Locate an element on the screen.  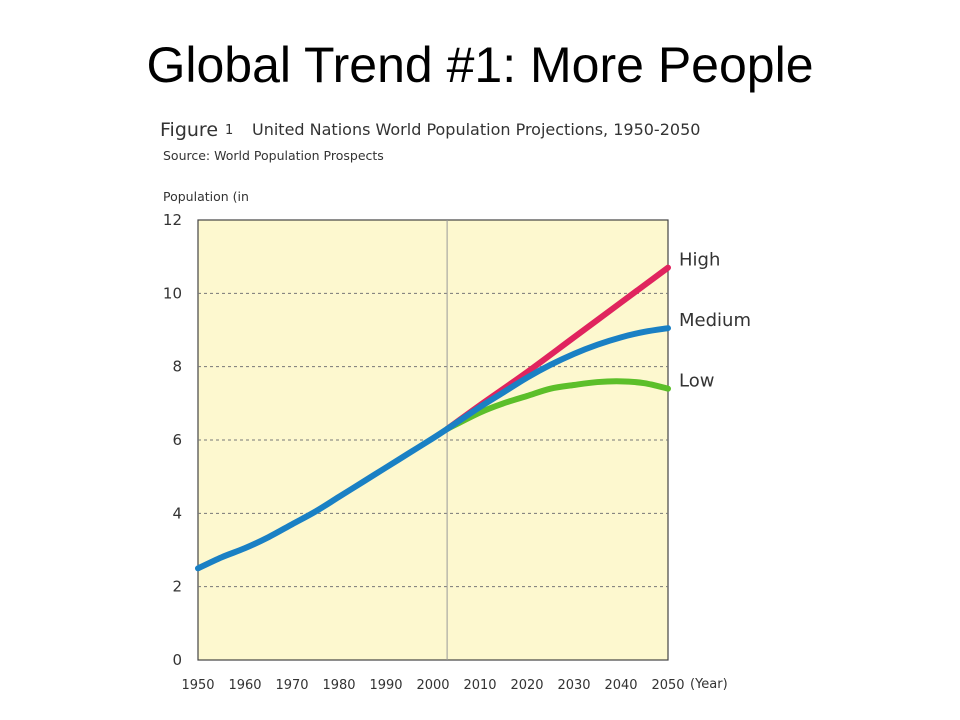
x-tick-label: 1980 is located at coordinates (338, 685).